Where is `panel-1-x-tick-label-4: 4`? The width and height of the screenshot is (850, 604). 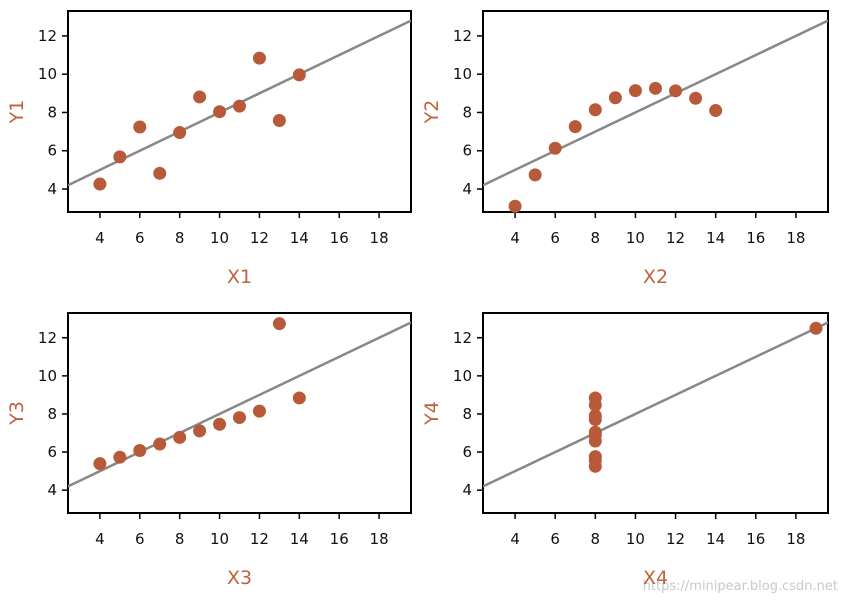 panel-1-x-tick-label-4: 4 is located at coordinates (100, 238).